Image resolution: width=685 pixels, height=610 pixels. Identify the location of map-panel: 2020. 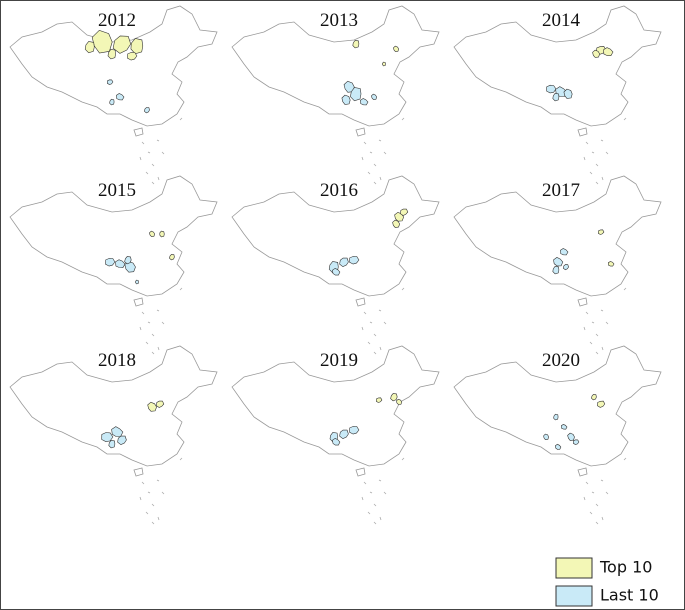
(557, 435).